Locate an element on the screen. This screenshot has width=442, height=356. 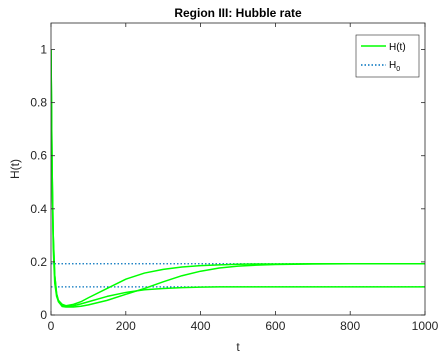
legend-label-h0: H0 is located at coordinates (394, 66).